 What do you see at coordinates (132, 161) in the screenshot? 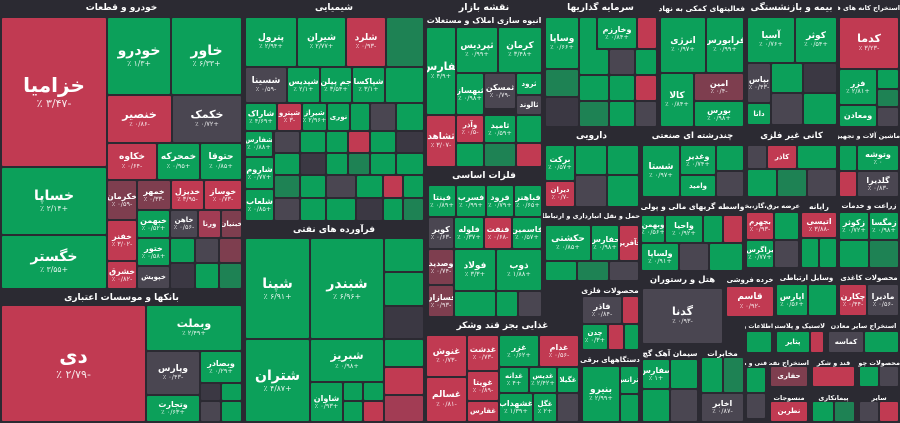
I see `stock-tile: خکاوه -۰/۶۴ ٪` at bounding box center [132, 161].